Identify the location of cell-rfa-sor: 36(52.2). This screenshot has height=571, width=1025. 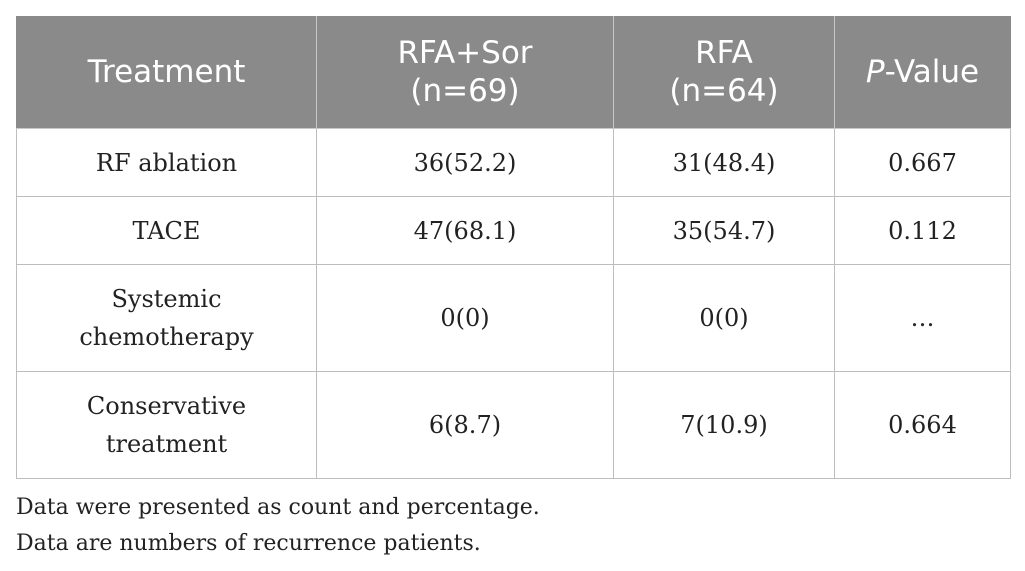
(465, 162).